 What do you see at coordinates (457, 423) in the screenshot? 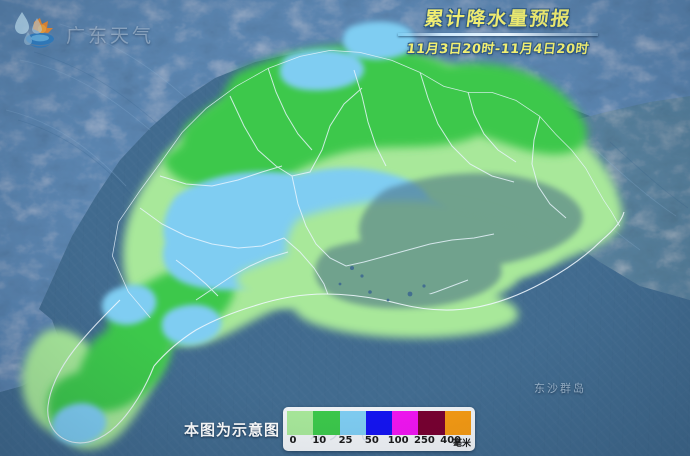
I see `legend-swatch-400+` at bounding box center [457, 423].